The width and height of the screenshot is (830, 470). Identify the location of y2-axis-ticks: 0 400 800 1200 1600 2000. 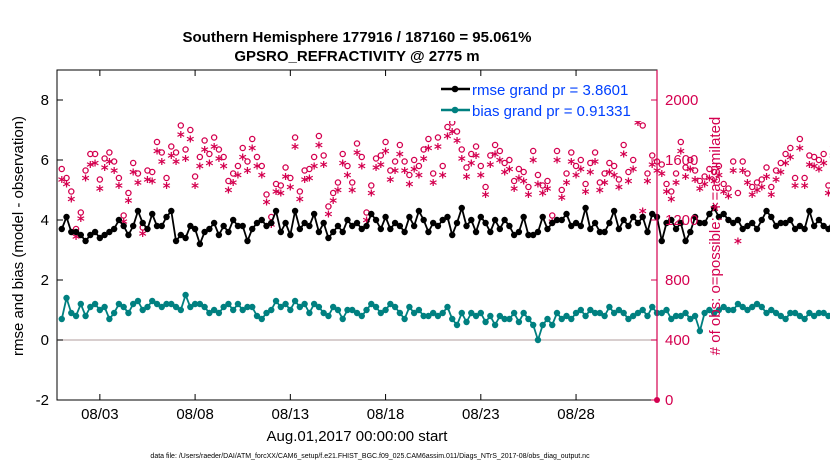
(674, 239).